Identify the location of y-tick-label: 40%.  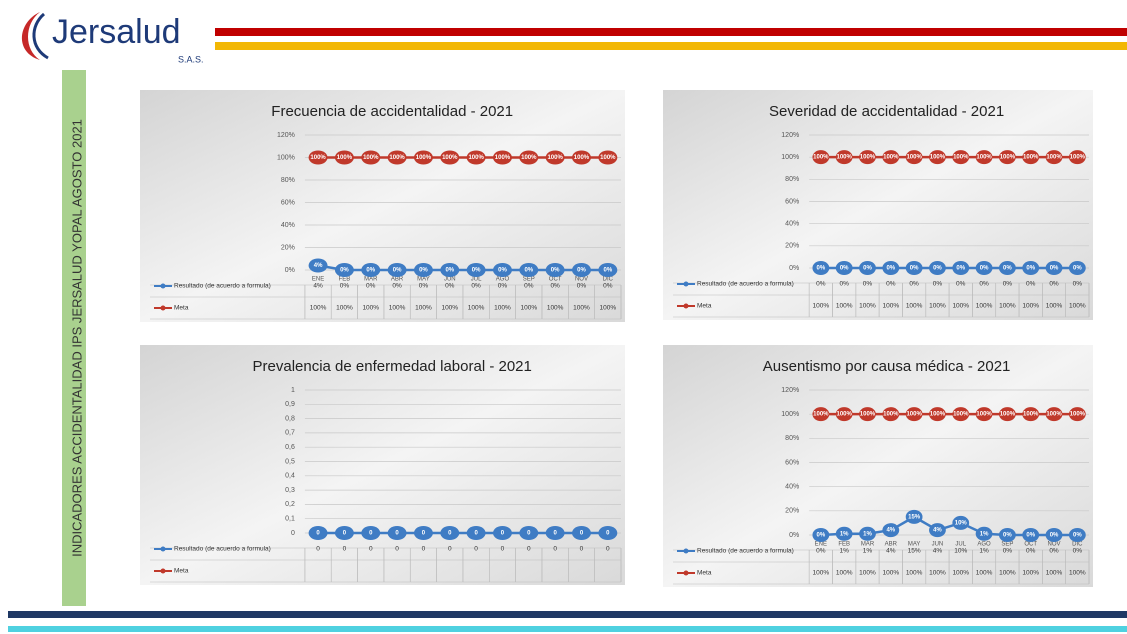
(288, 225).